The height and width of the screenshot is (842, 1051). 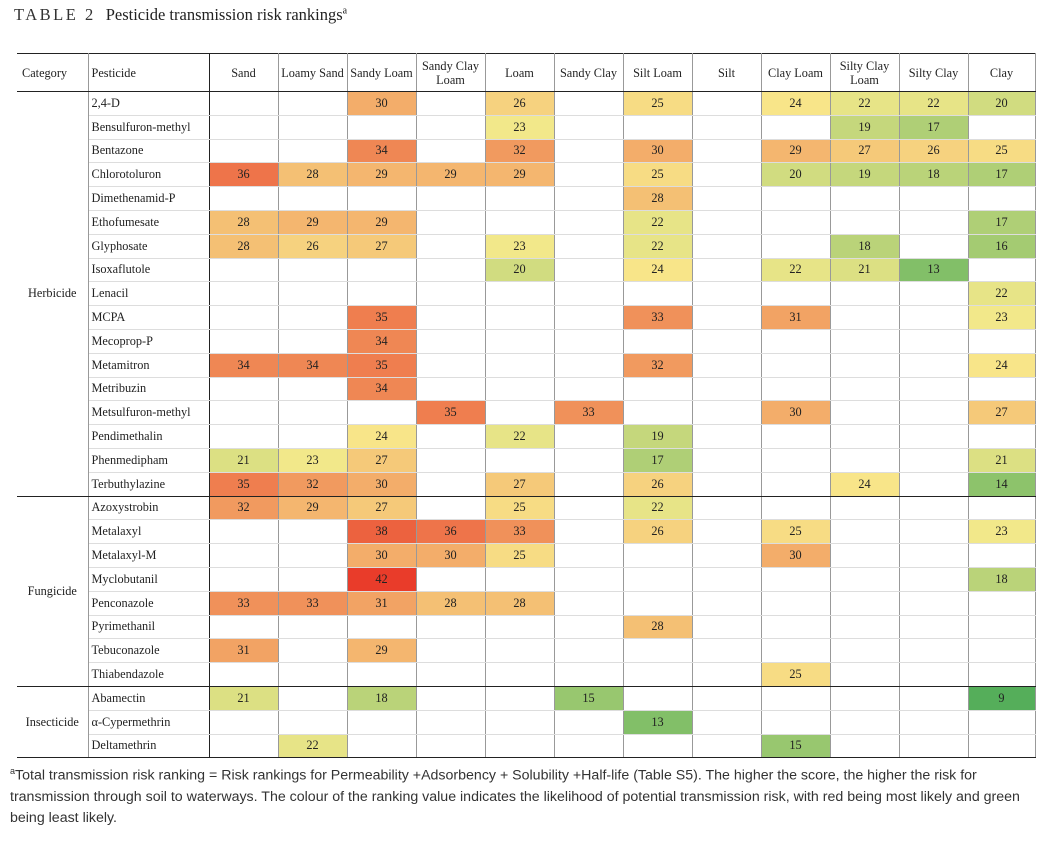 I want to click on risk-cell-silt-loam: 26, so click(x=658, y=532).